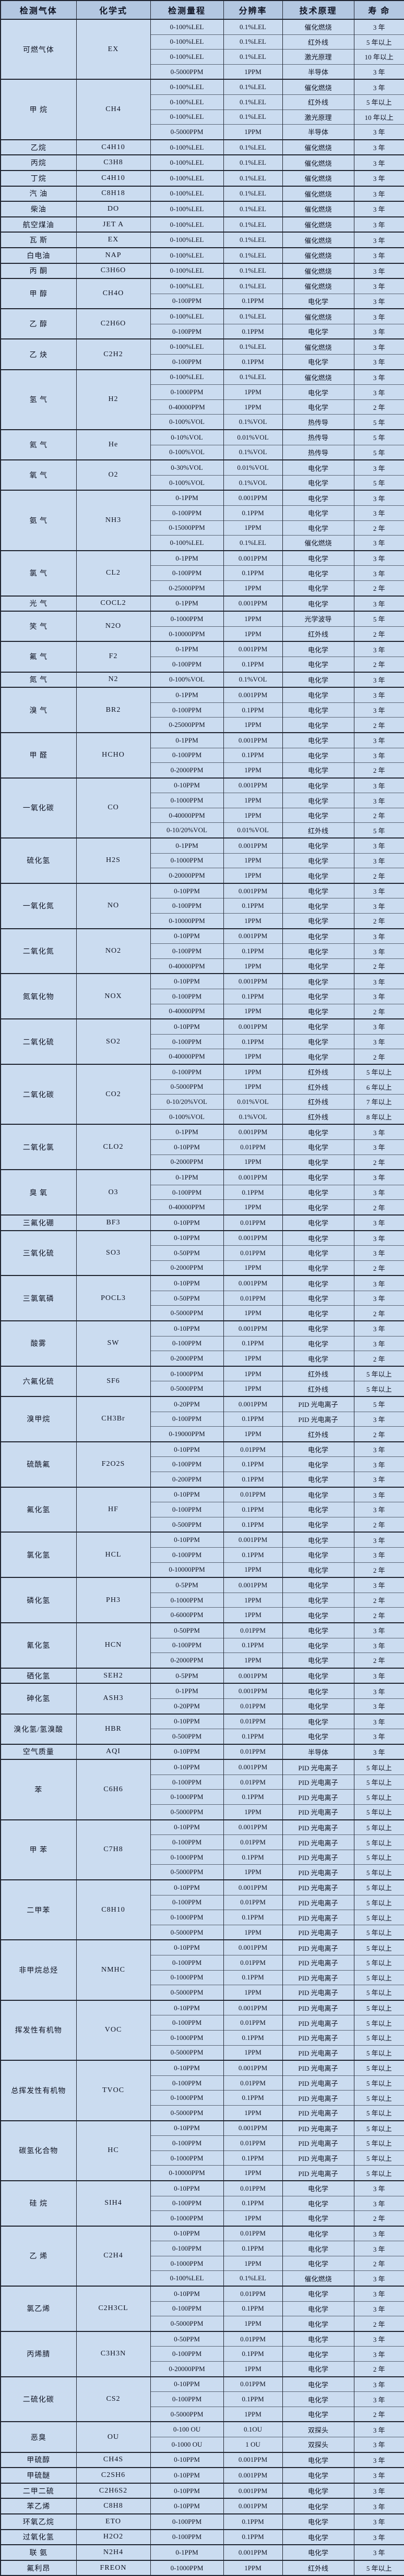 This screenshot has height=2576, width=404. I want to click on lifespan-cell: 10 年以上, so click(378, 117).